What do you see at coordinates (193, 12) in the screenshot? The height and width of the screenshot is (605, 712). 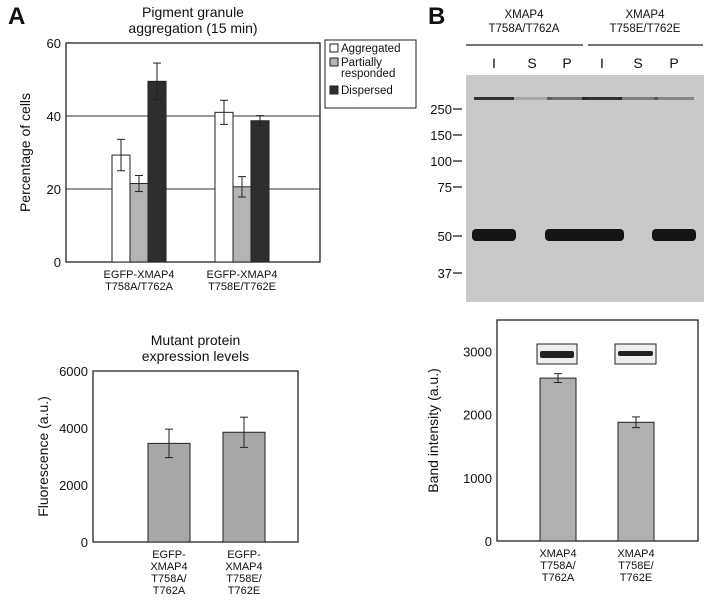 I see `chart-title: Pigment granule` at bounding box center [193, 12].